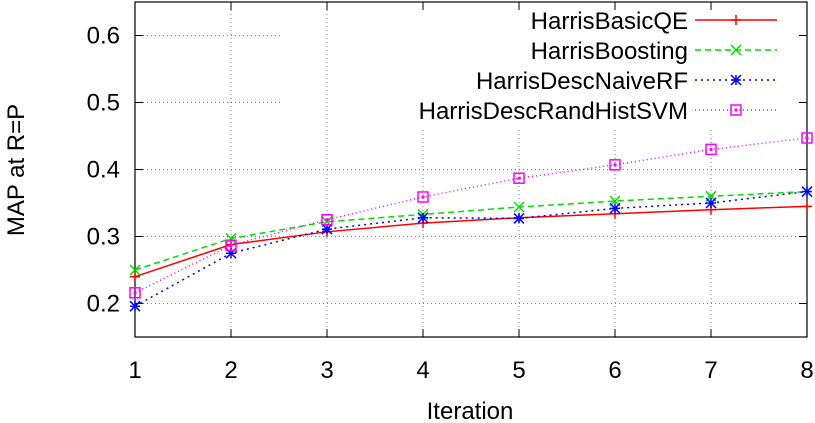 The height and width of the screenshot is (423, 815). Describe the element at coordinates (582, 81) in the screenshot. I see `legend-label: HarrisDescNaiveRF` at that location.